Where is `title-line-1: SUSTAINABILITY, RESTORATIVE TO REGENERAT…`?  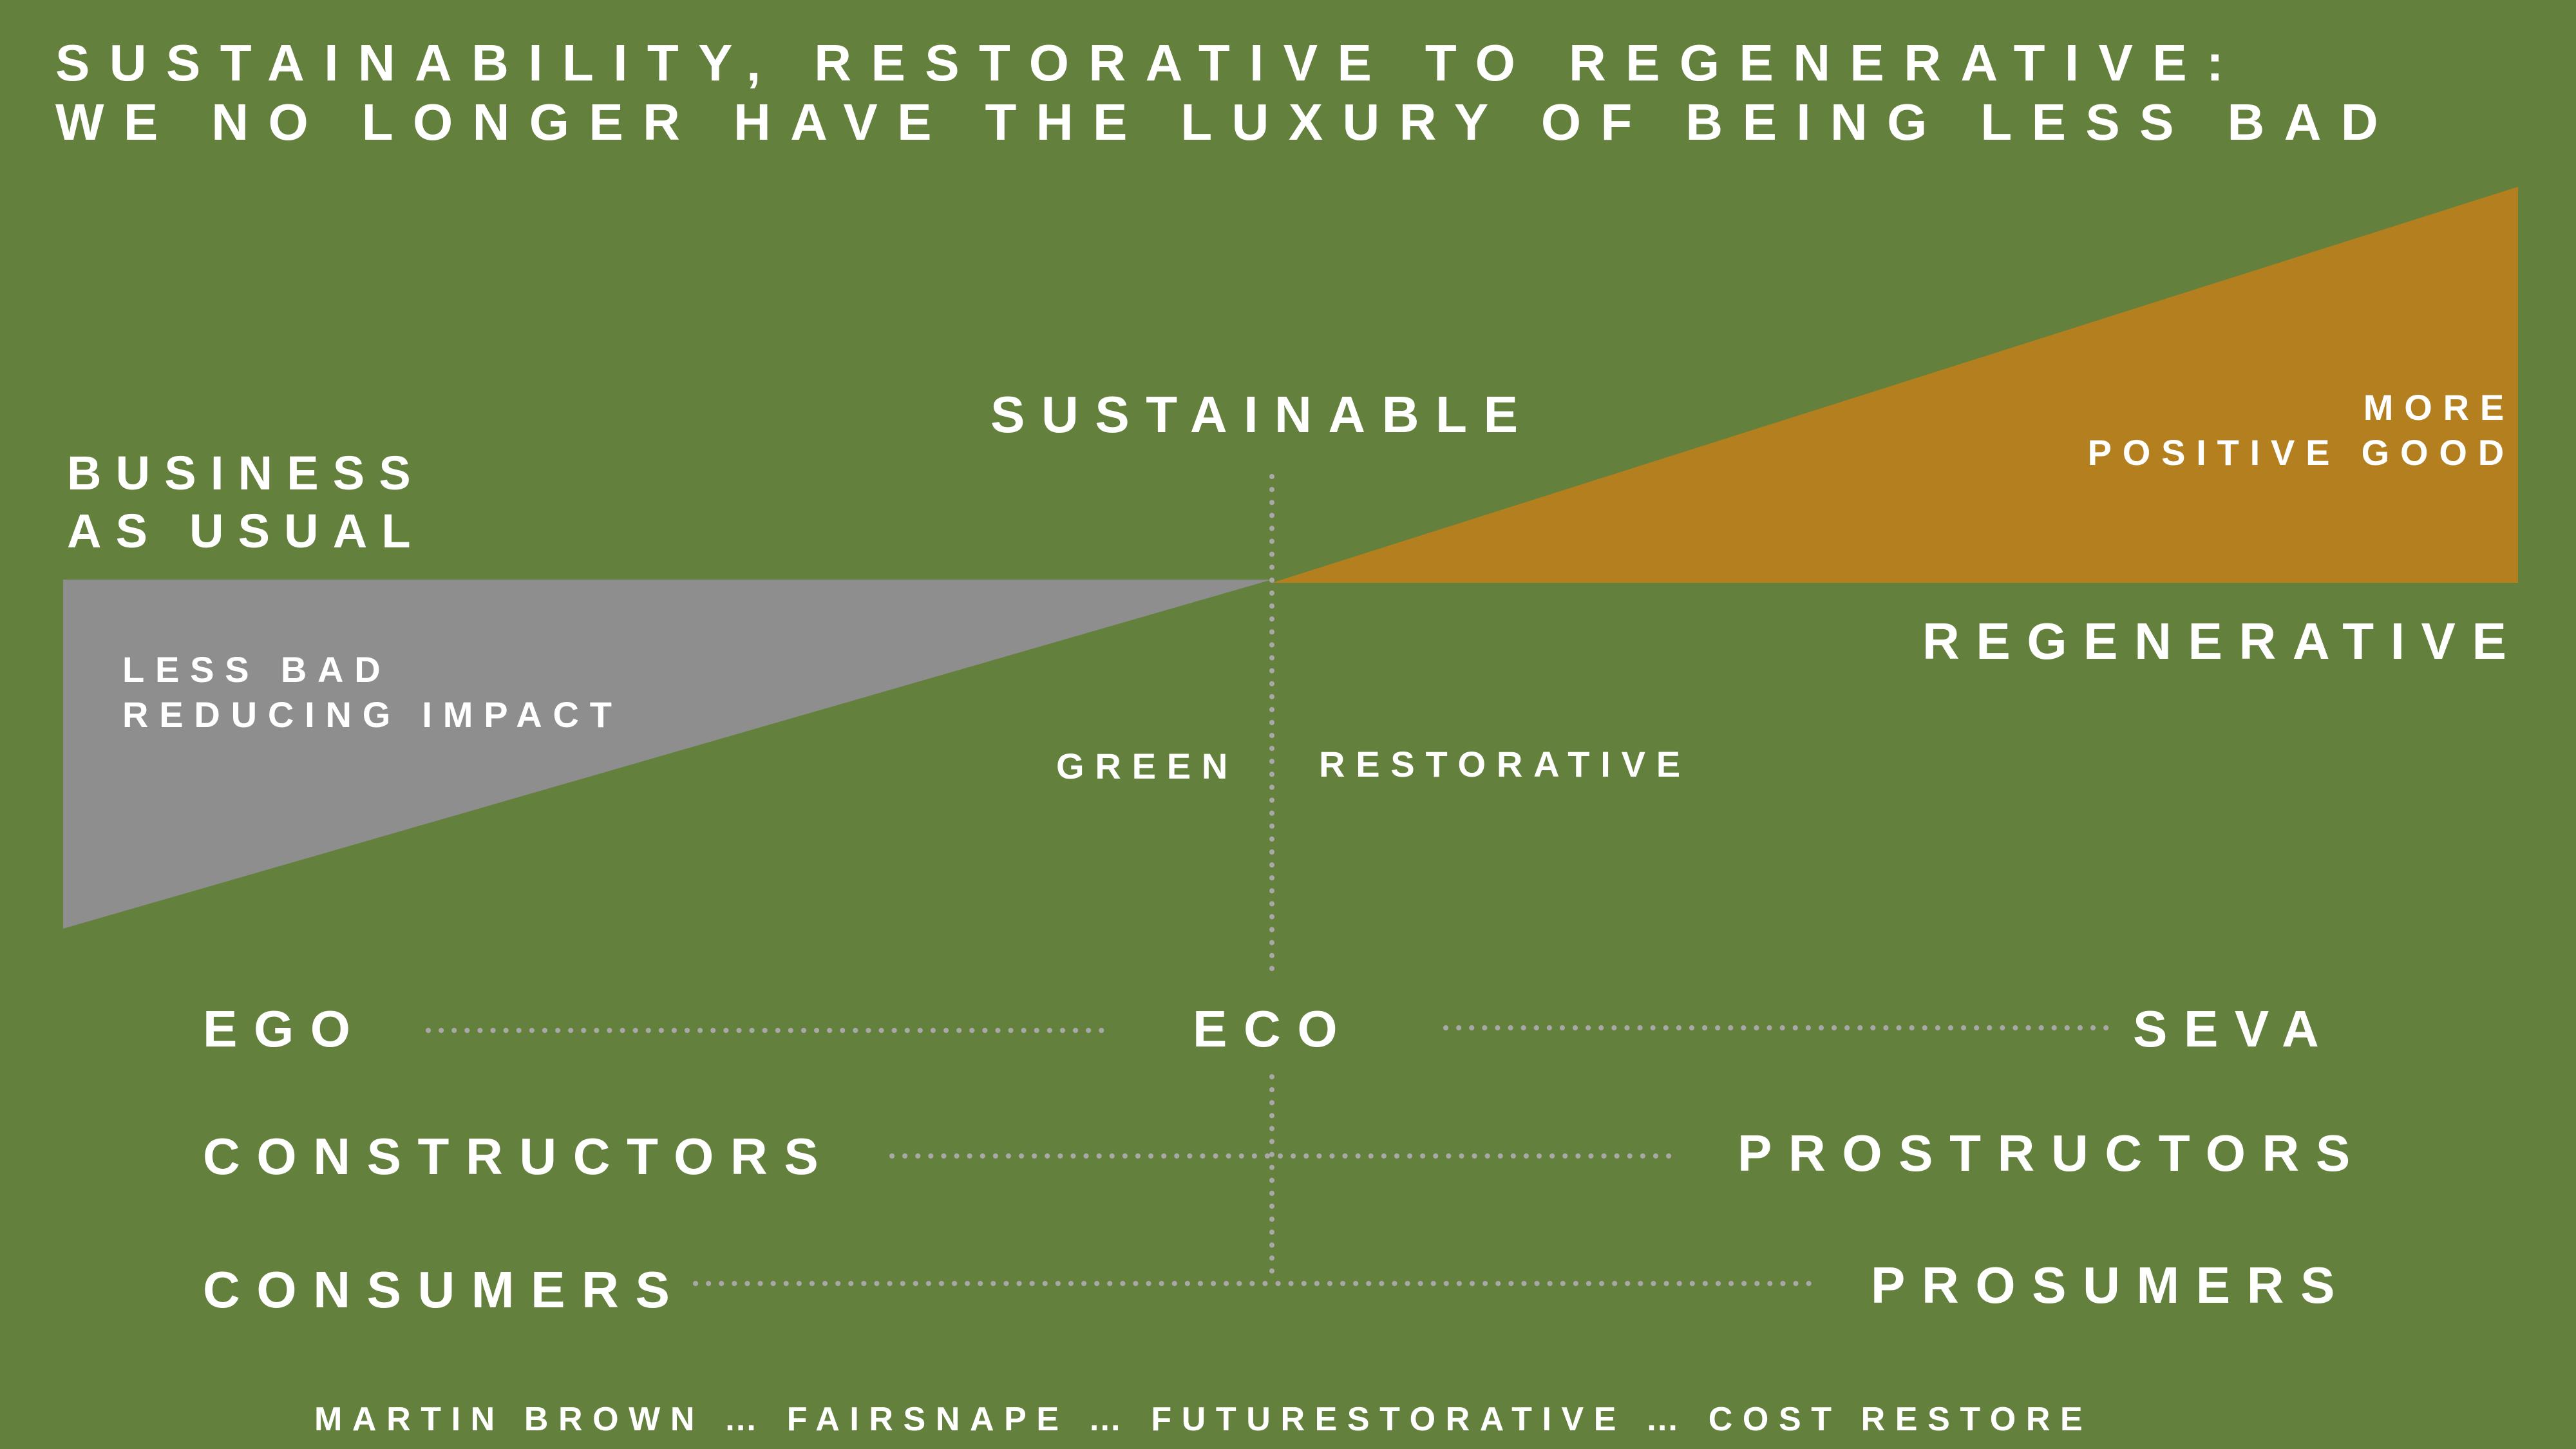 title-line-1: SUSTAINABILITY, RESTORATIVE TO REGENERAT… is located at coordinates (1149, 62).